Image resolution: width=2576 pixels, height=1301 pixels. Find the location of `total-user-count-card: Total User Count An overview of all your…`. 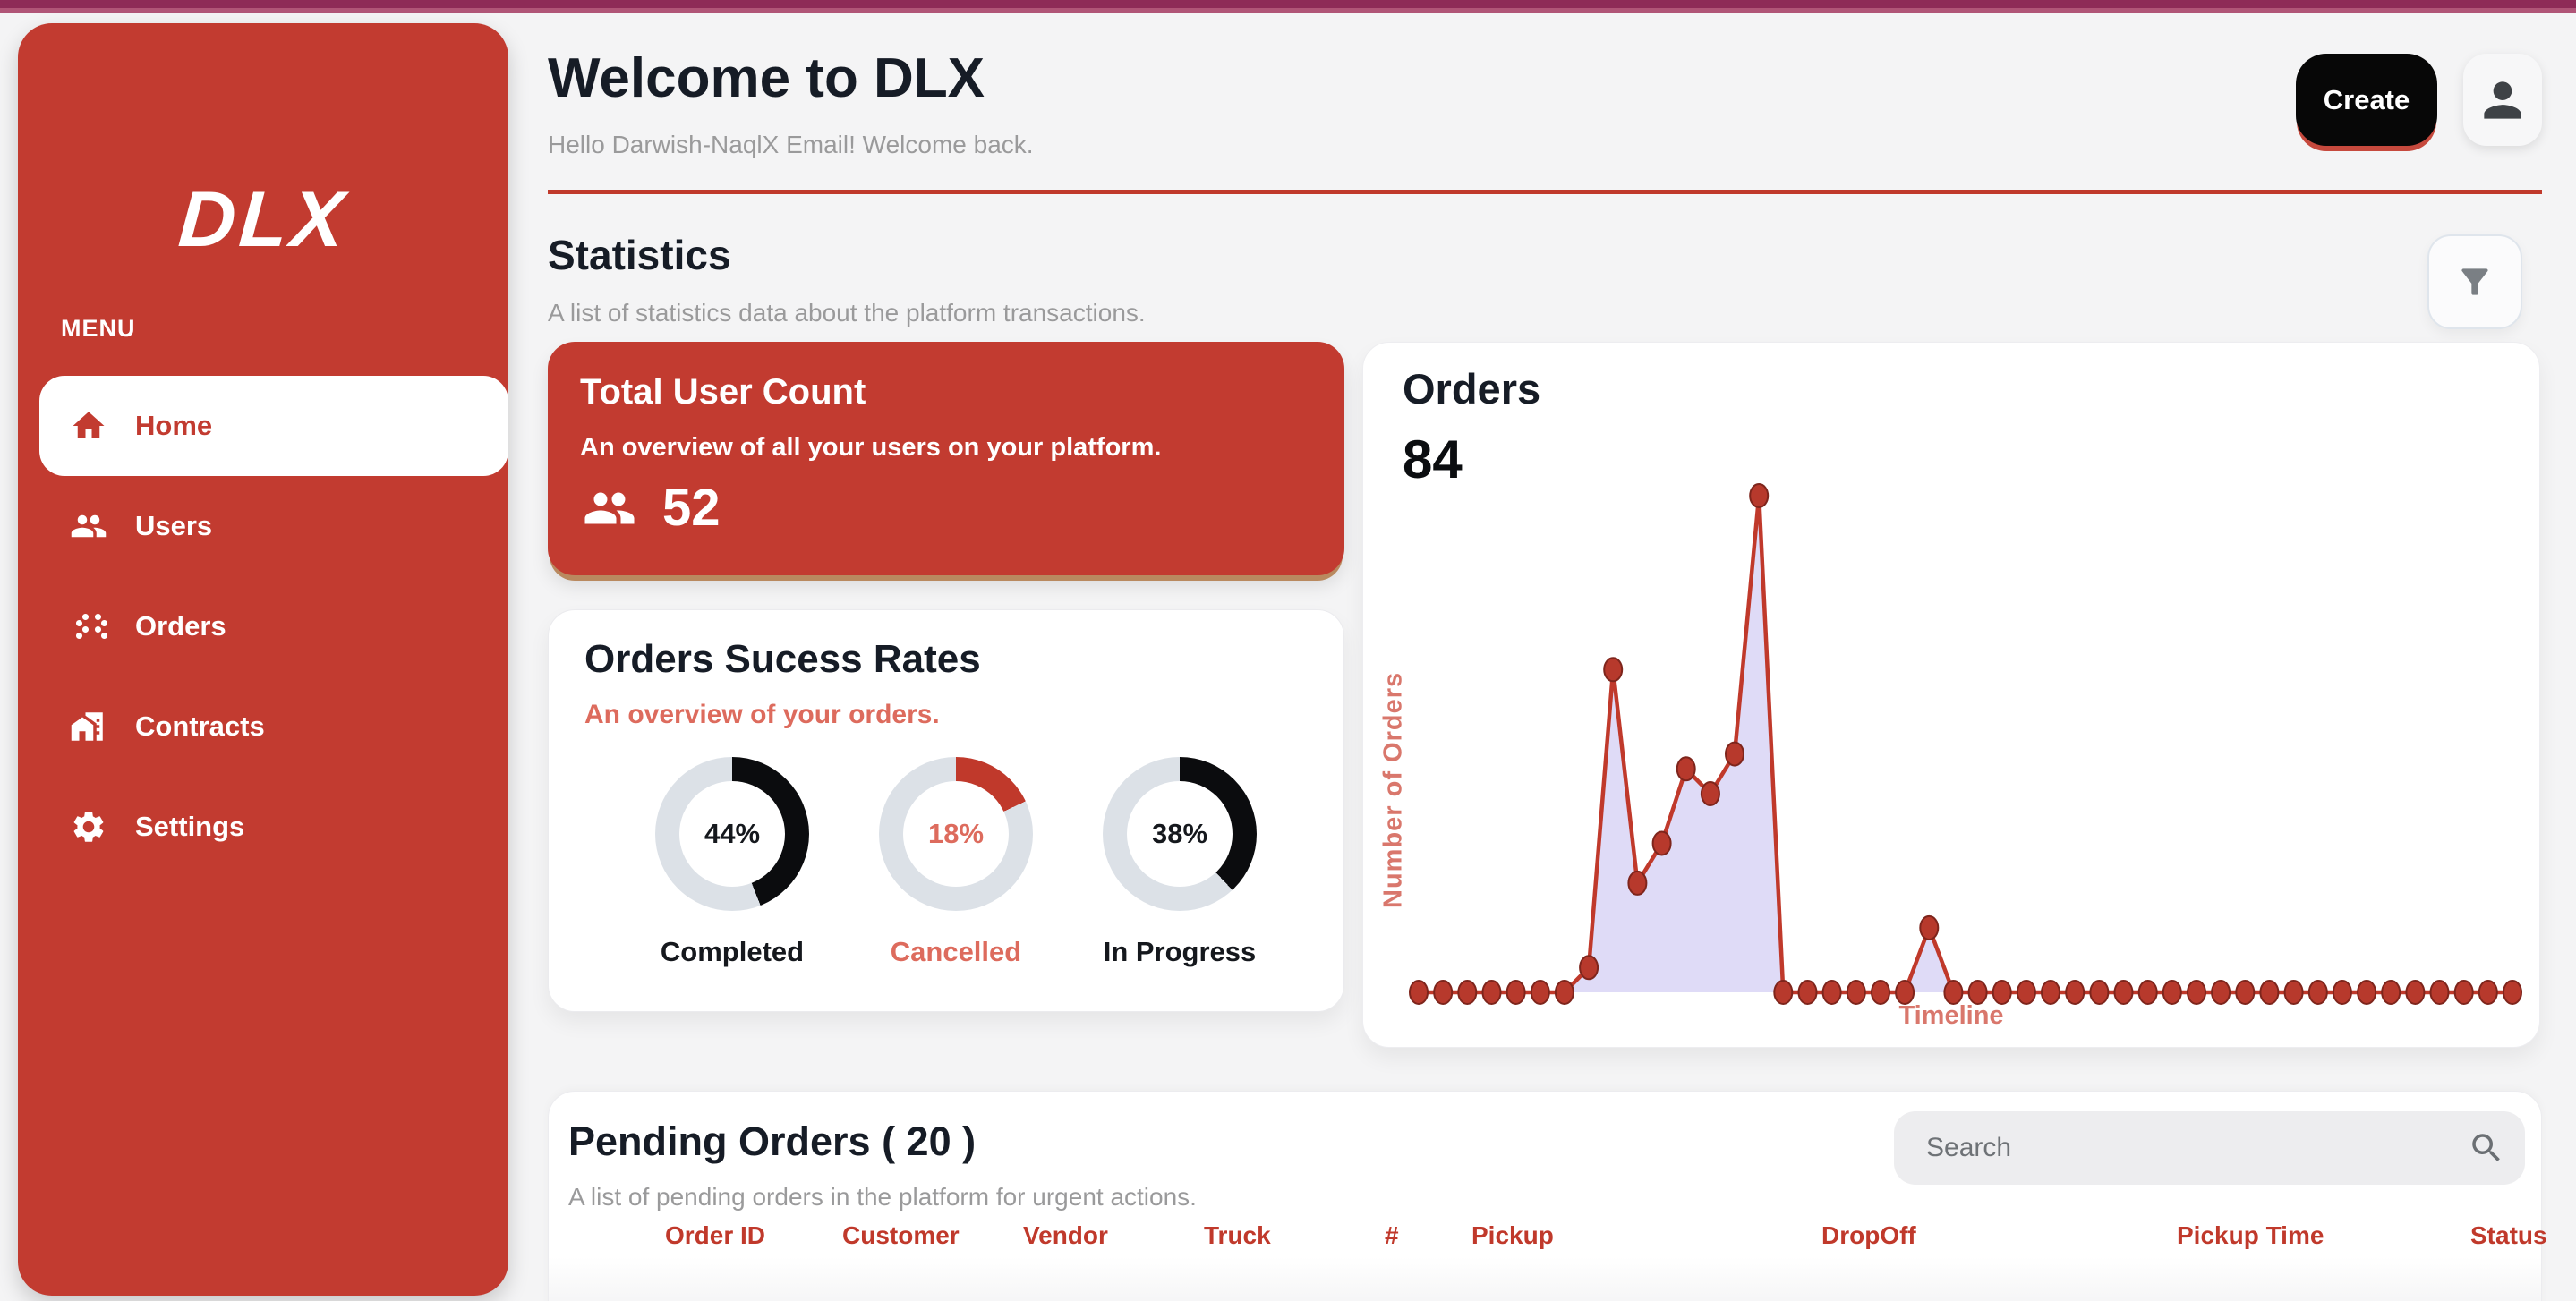

total-user-count-card: Total User Count An overview of all your… is located at coordinates (946, 458).